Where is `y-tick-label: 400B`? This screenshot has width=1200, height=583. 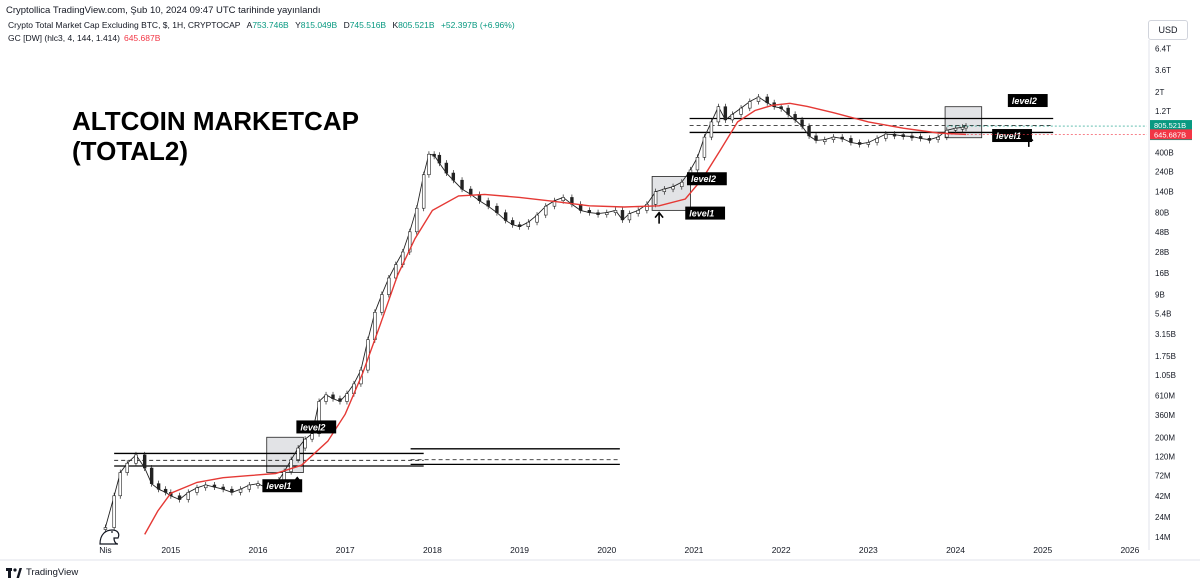 y-tick-label: 400B is located at coordinates (1164, 152).